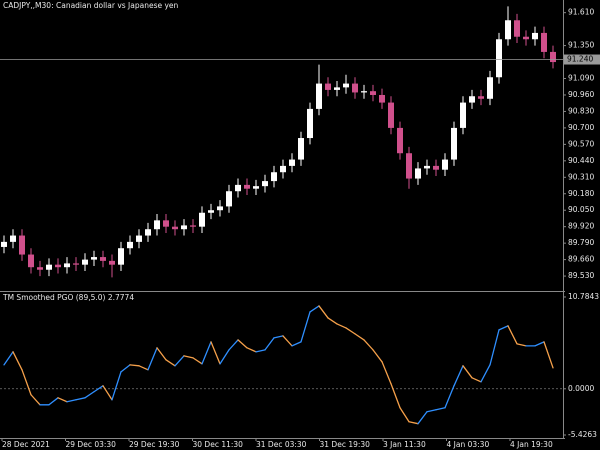 The height and width of the screenshot is (450, 600). I want to click on y-tick-label: 89.920, so click(581, 226).